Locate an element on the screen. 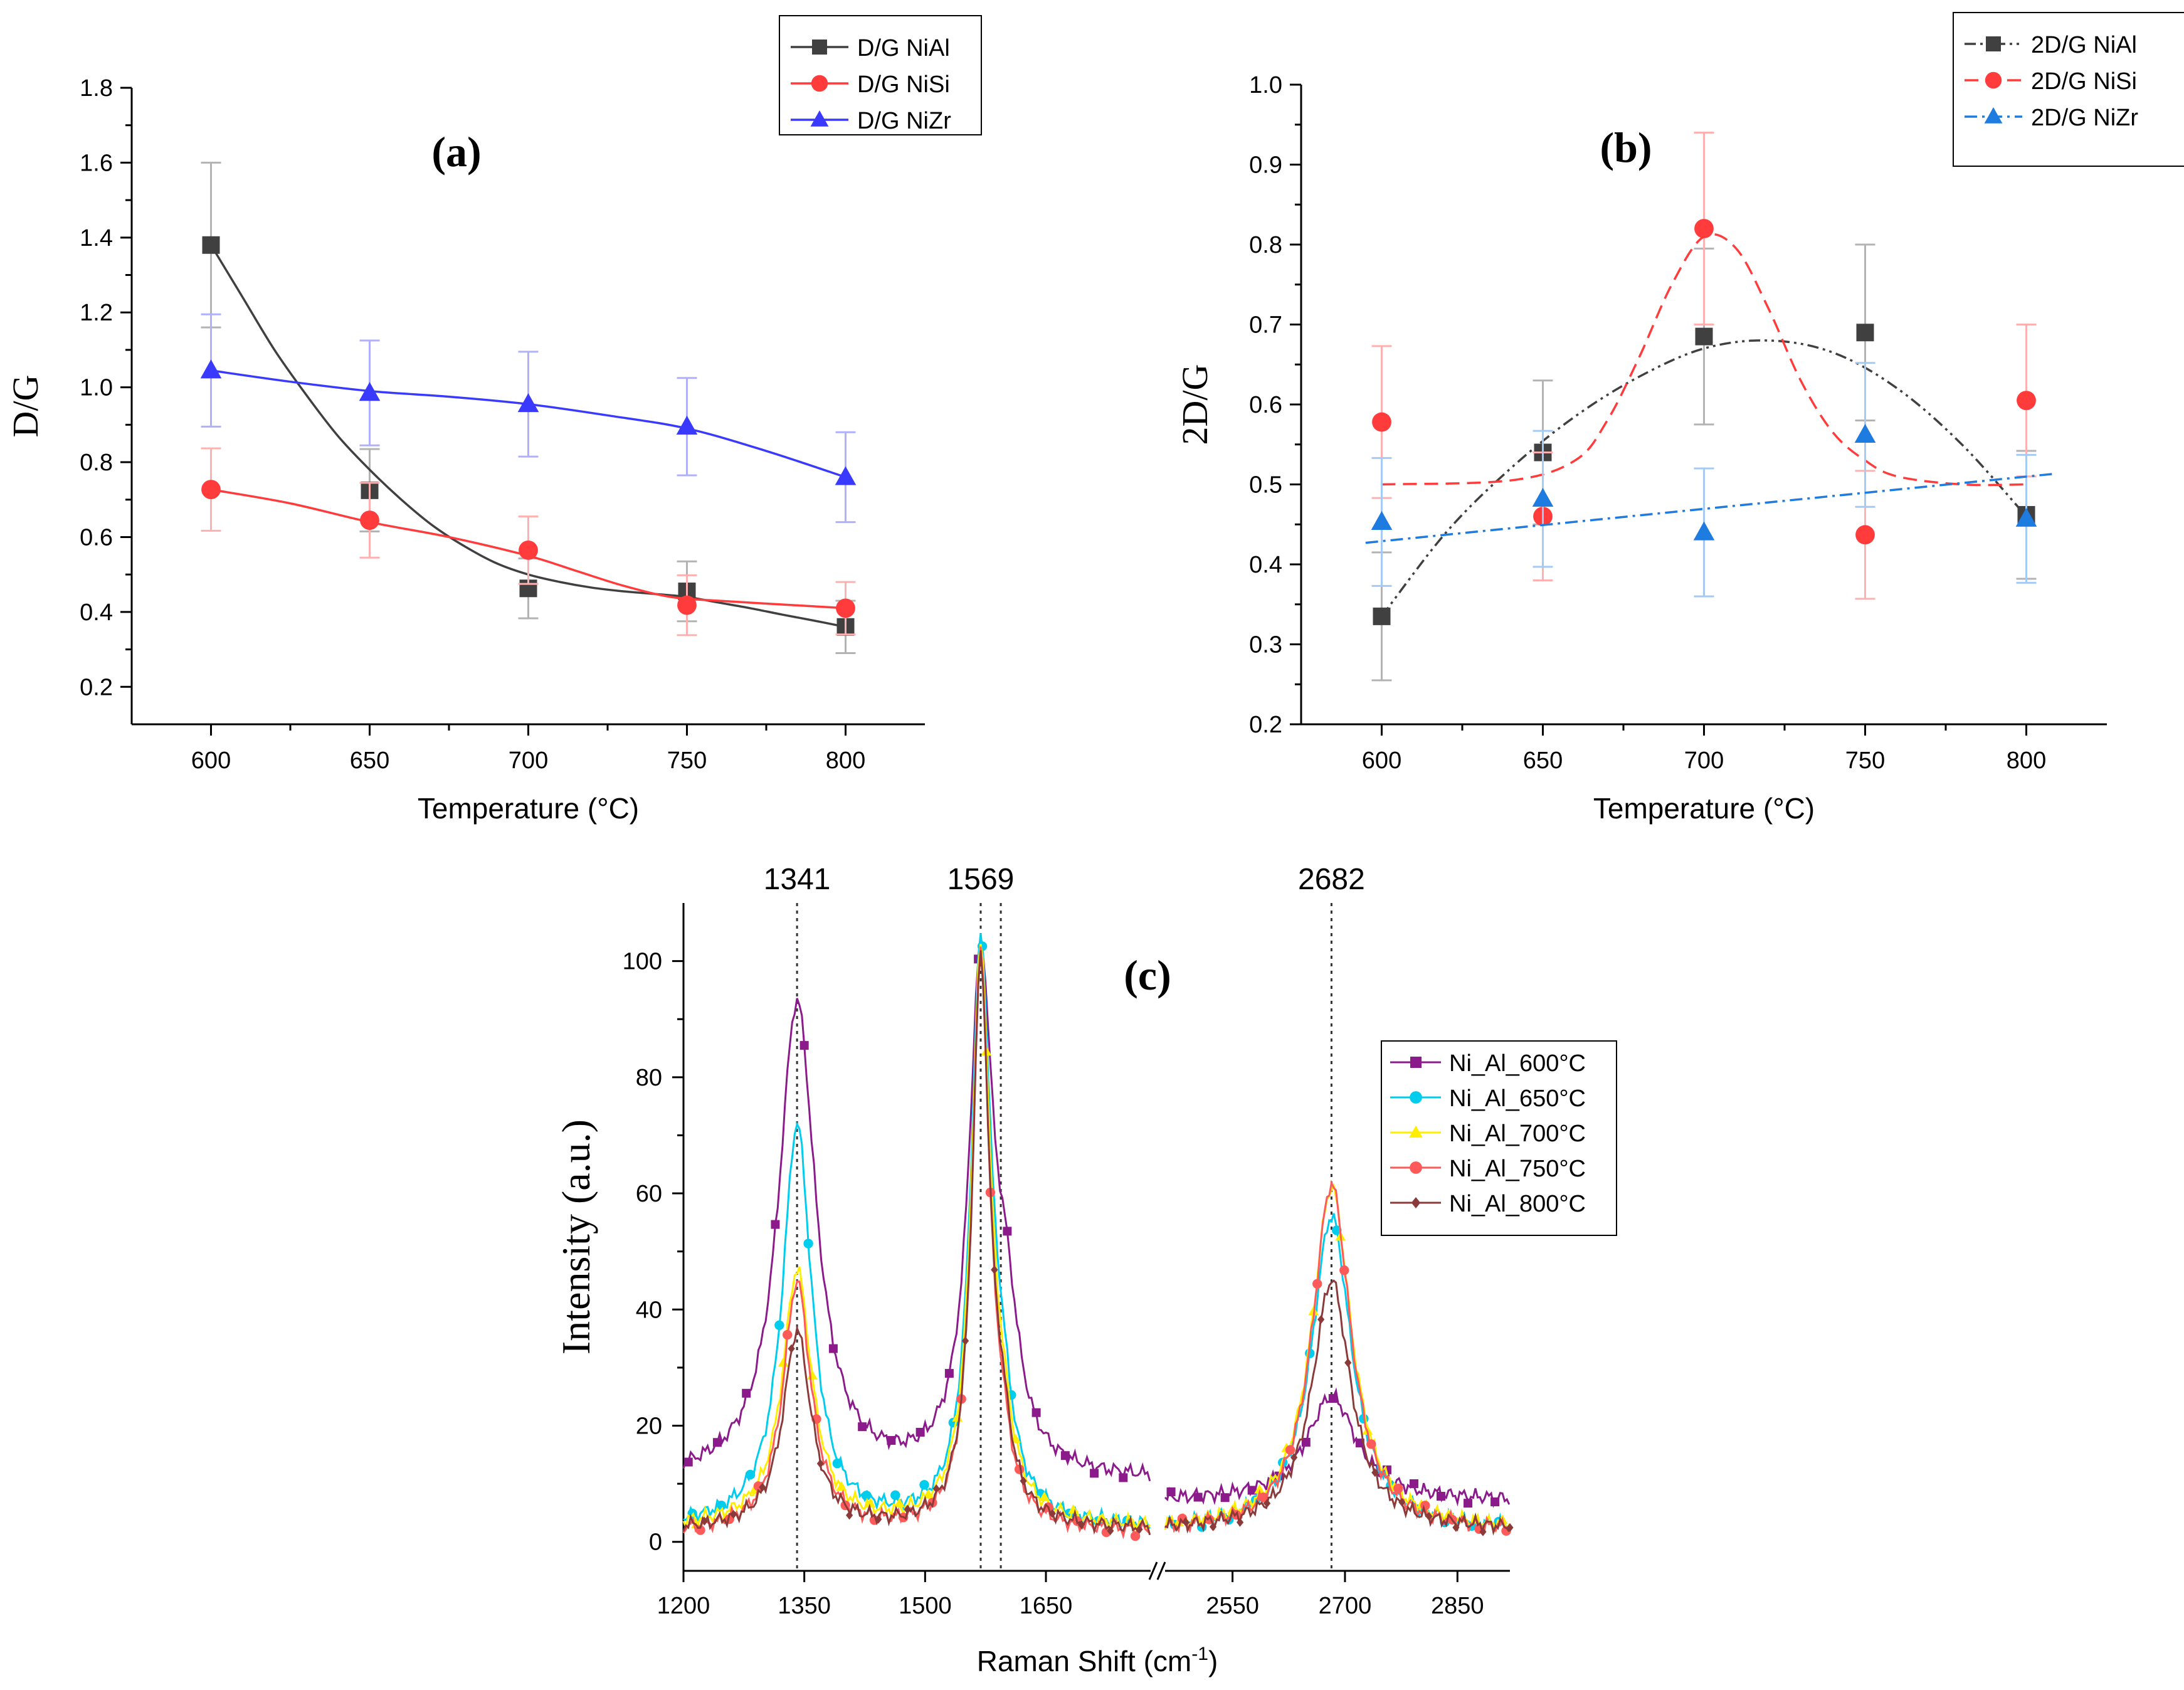 The width and height of the screenshot is (2184, 1690). series-d-g-nizr is located at coordinates (529, 418).